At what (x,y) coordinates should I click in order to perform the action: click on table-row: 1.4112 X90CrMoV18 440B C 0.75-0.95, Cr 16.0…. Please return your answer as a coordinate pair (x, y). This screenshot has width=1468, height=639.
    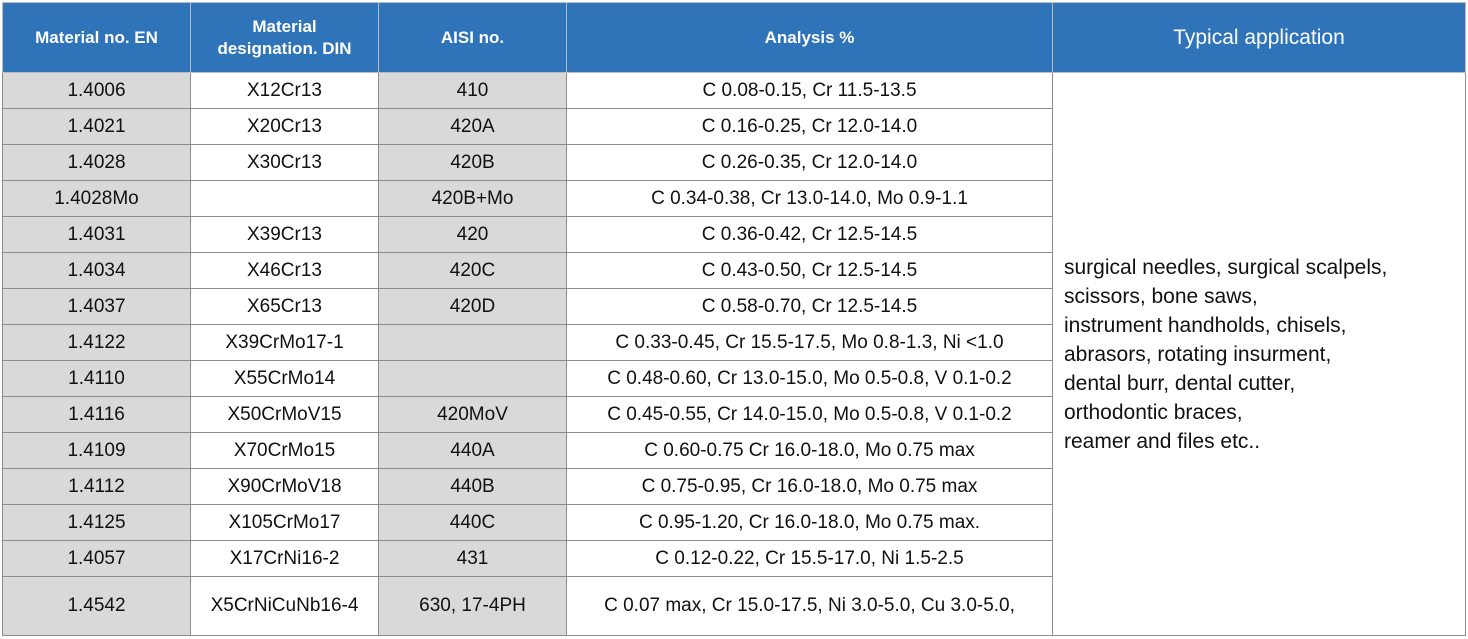
    Looking at the image, I should click on (734, 486).